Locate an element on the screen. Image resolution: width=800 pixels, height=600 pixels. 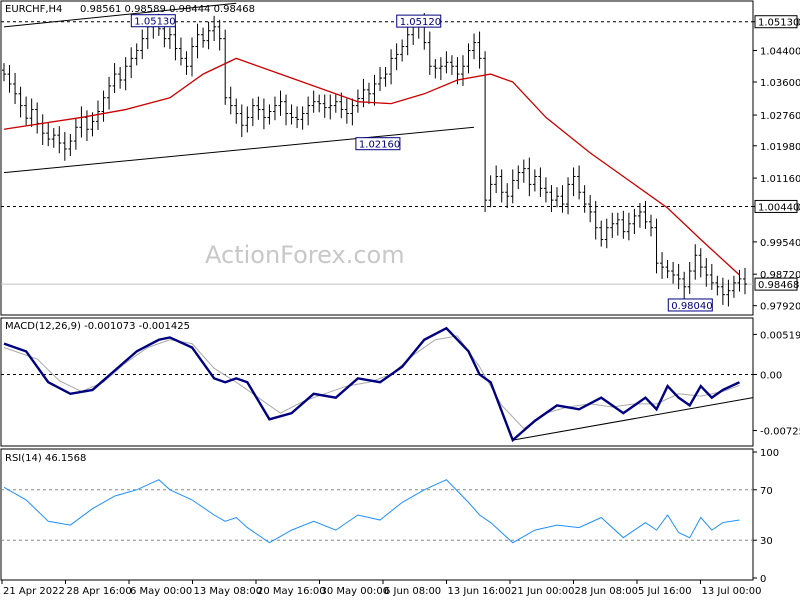
level-axis-tag: 1.00440 is located at coordinates (776, 206).